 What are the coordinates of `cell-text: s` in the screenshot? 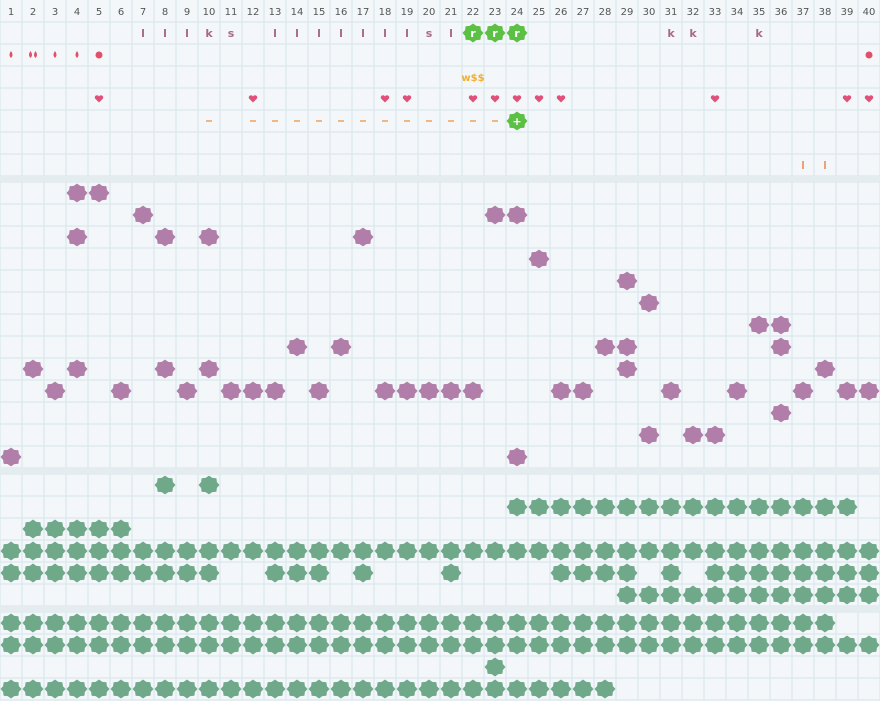 It's located at (231, 33).